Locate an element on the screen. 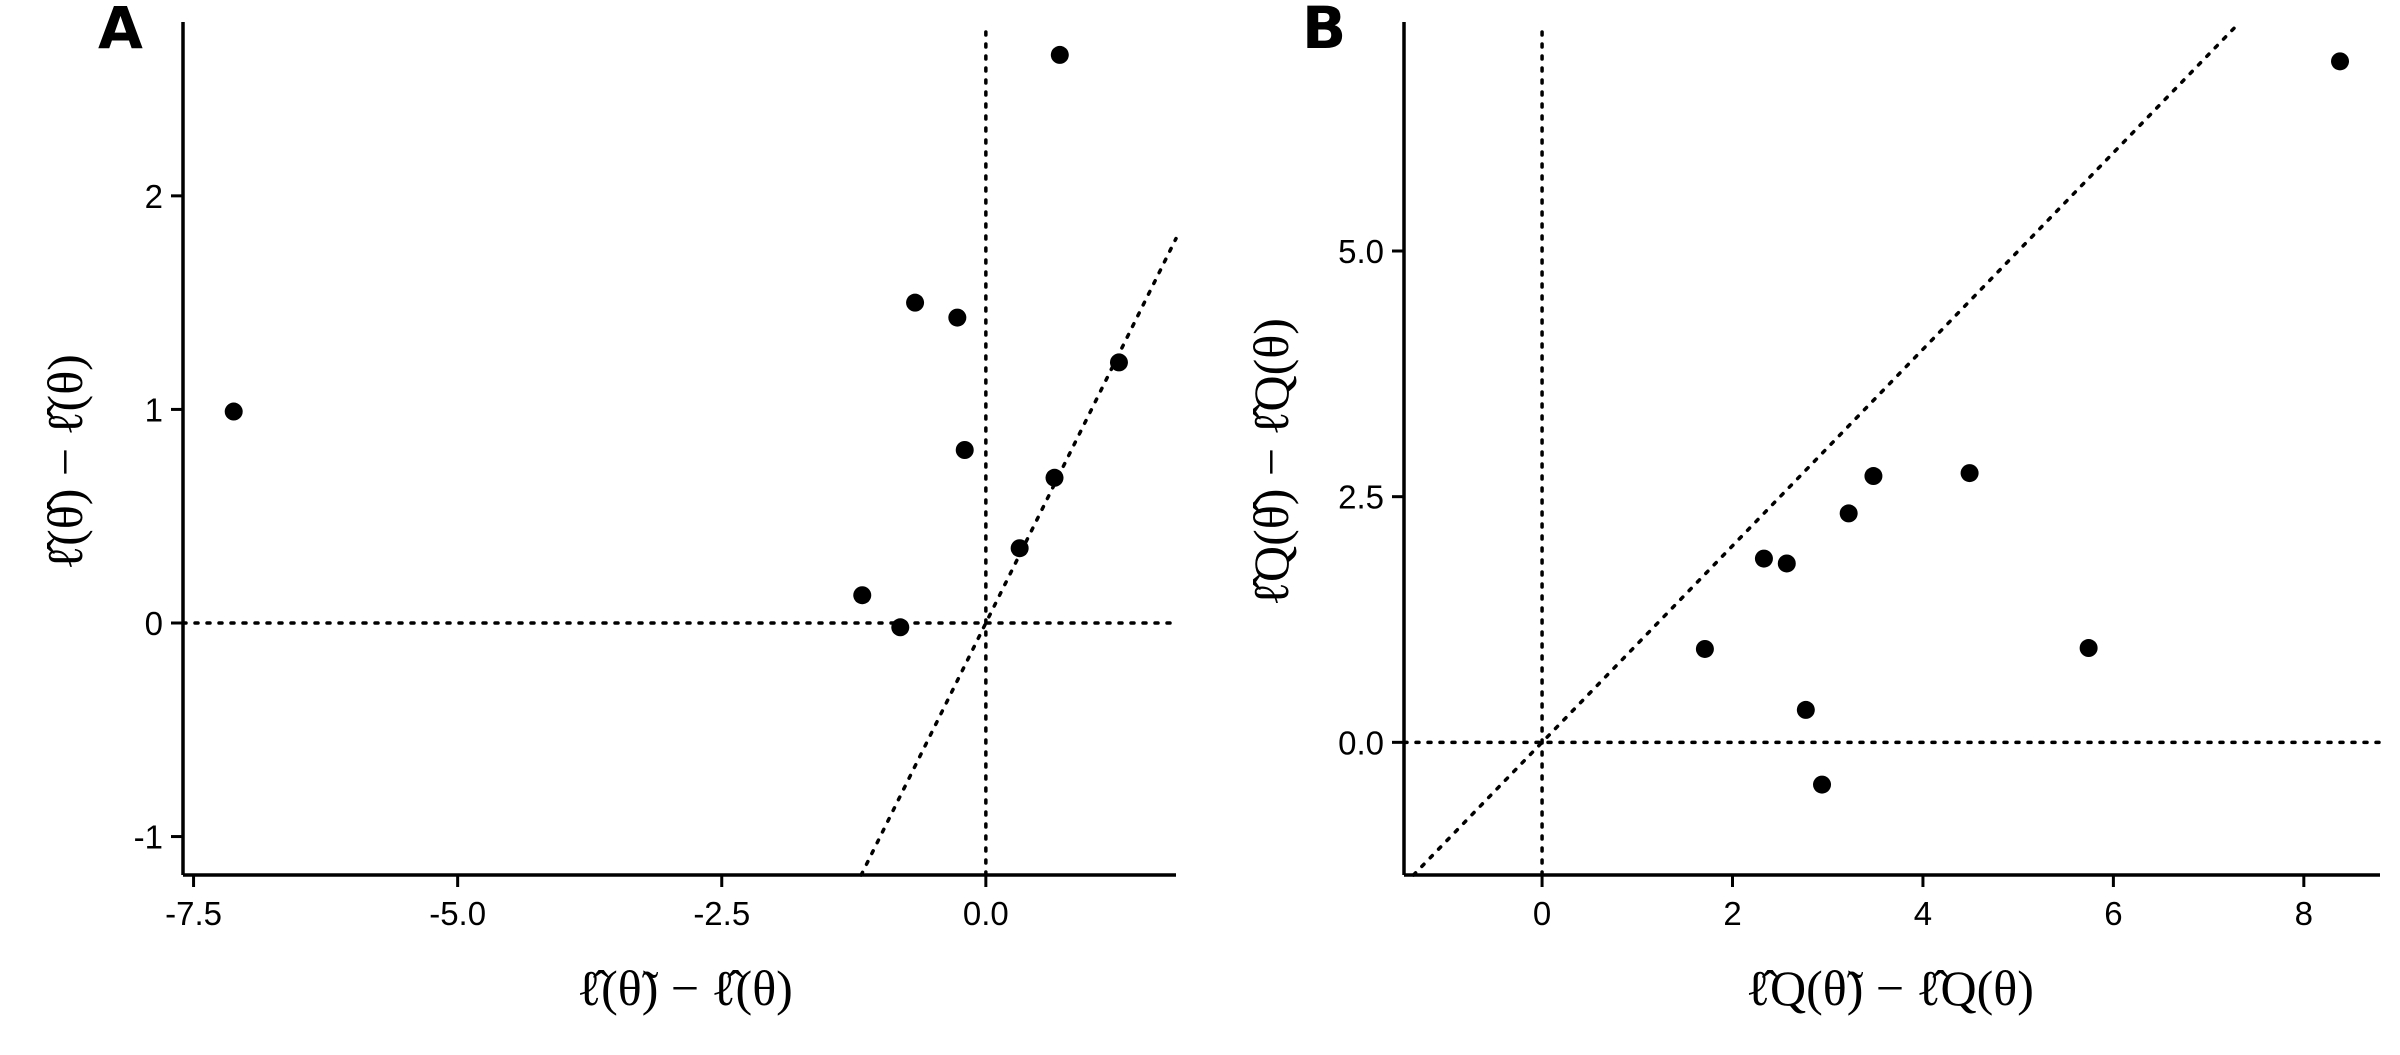 The width and height of the screenshot is (2400, 1055). y-tick-label-a: 0 is located at coordinates (154, 623).